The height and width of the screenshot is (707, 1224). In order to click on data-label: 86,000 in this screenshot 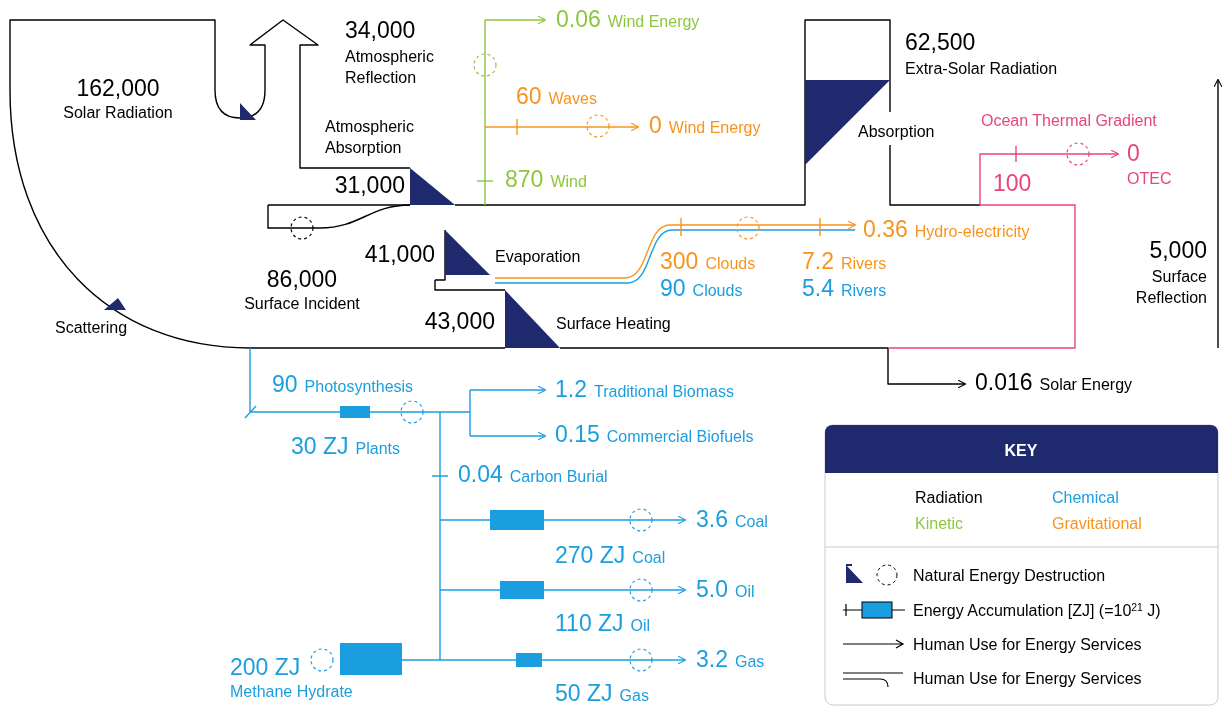, I will do `click(302, 279)`.